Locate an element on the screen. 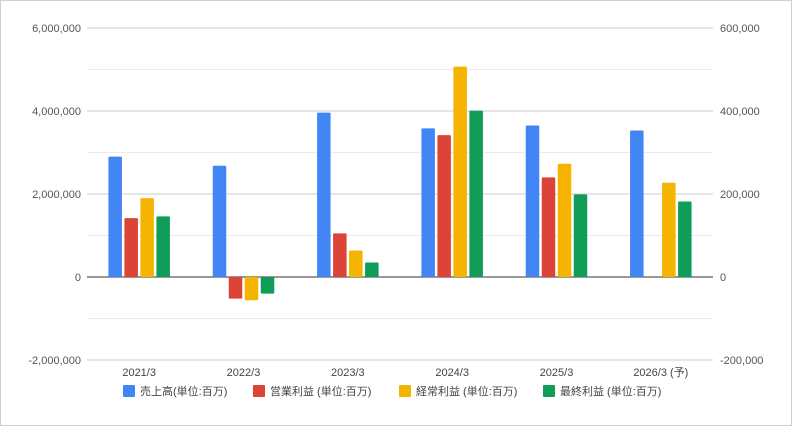 This screenshot has width=792, height=427. right-axis-ticks: 600,000 400,000 200,000 0 -200,000 is located at coordinates (741, 195).